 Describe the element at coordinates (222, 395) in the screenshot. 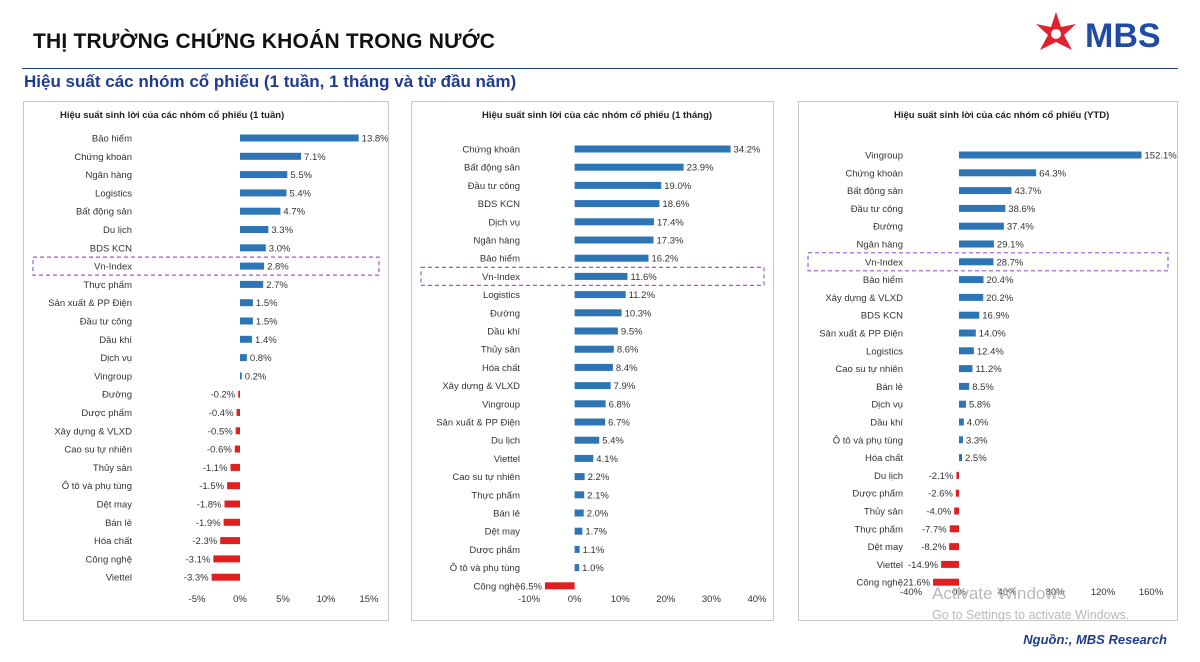

I see `data-label: -0.2%` at that location.